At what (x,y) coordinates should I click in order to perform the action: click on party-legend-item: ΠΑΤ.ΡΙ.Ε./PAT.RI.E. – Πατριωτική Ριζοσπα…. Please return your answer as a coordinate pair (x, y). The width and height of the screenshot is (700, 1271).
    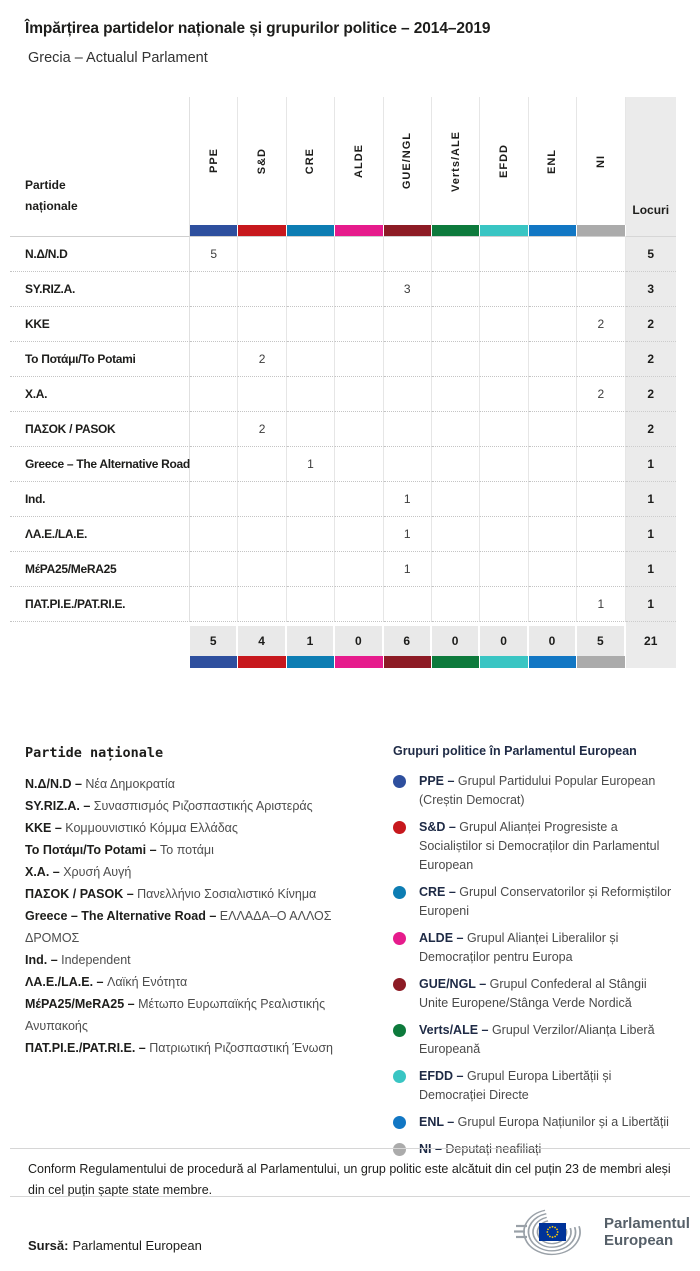
    Looking at the image, I should click on (190, 1048).